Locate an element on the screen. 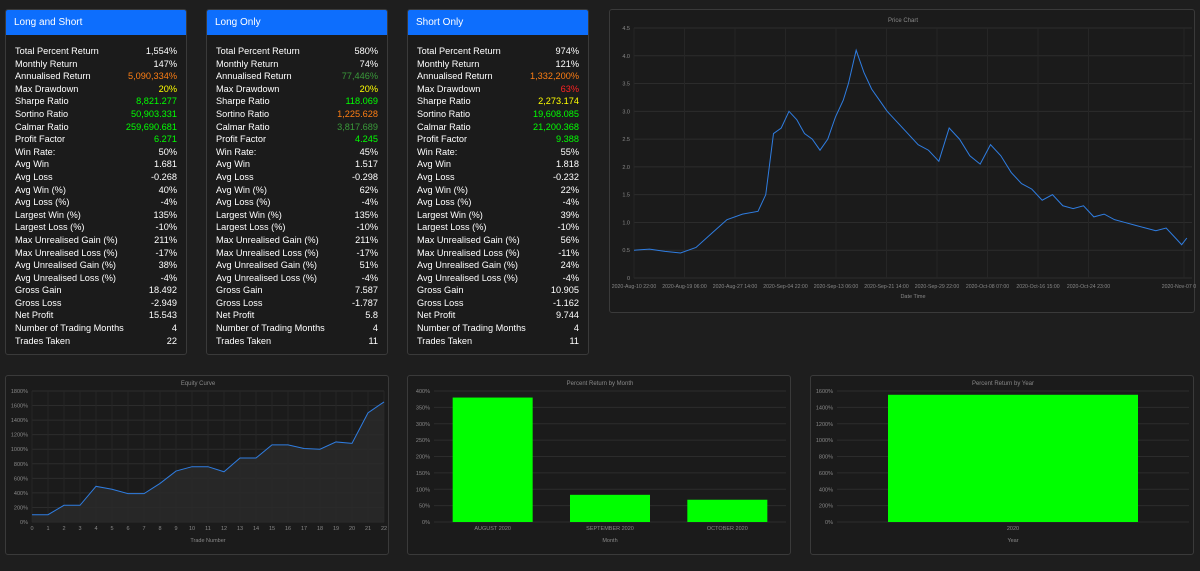  x-tick-label: 12 is located at coordinates (224, 529).